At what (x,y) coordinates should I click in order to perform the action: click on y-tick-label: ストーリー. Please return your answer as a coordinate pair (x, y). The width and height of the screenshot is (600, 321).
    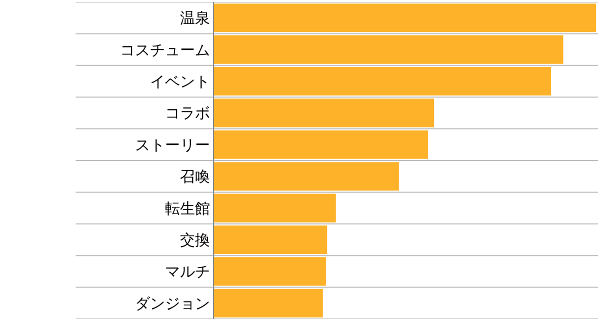
    Looking at the image, I should click on (172, 145).